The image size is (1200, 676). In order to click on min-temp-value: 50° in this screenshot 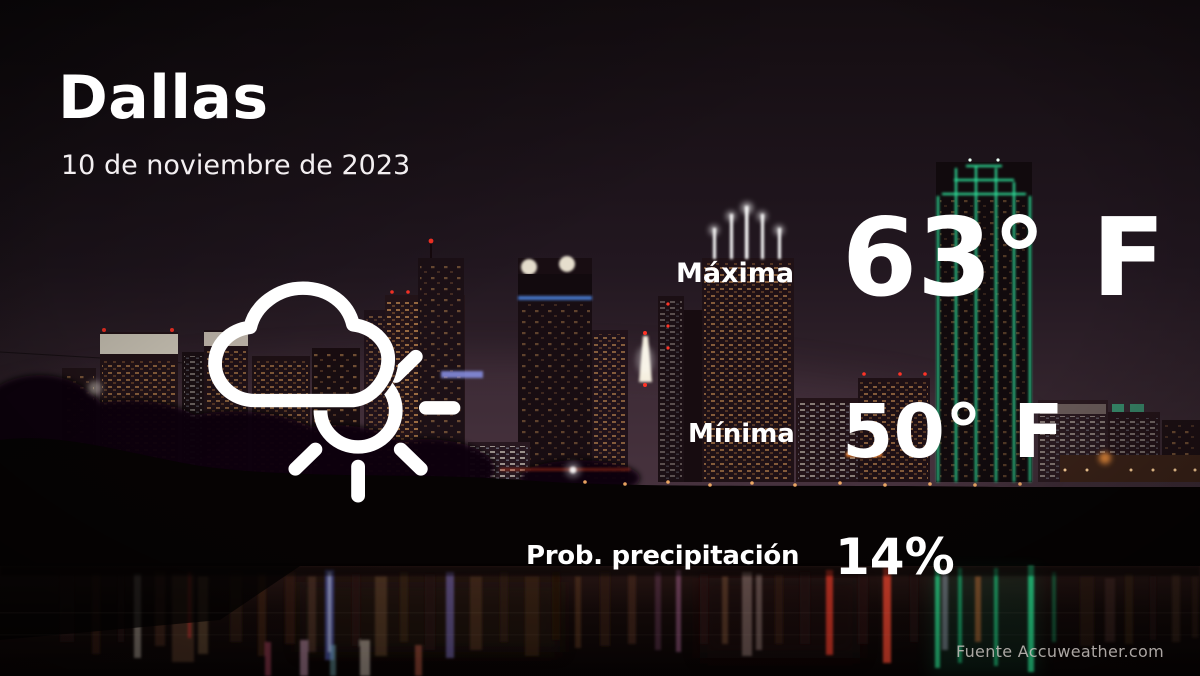, I will do `click(912, 432)`.